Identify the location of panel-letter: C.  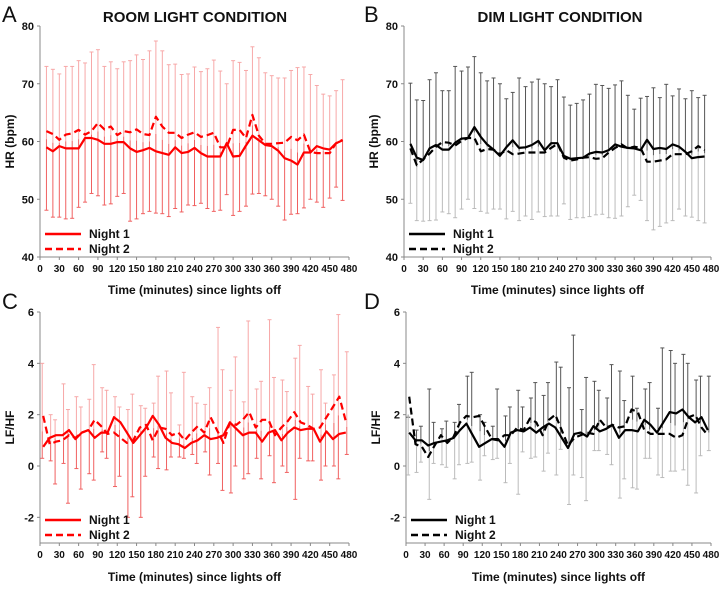
(10, 301).